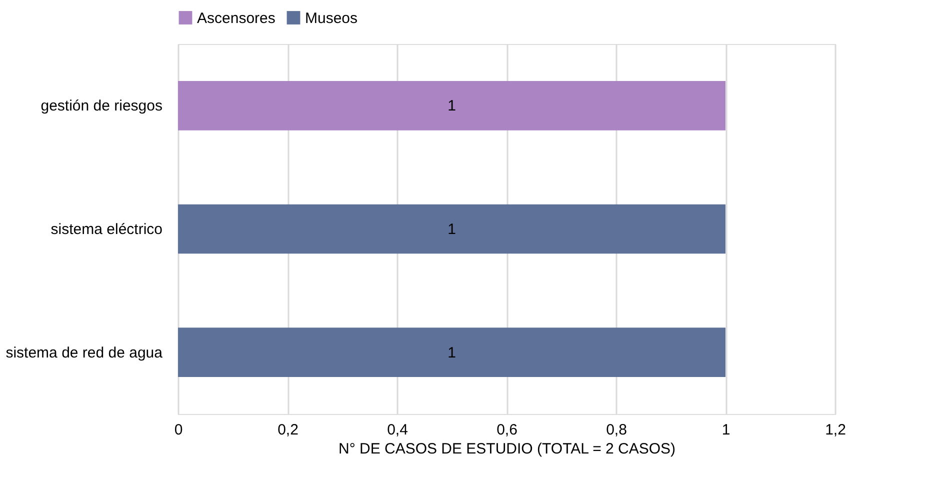 The width and height of the screenshot is (950, 501). Describe the element at coordinates (835, 430) in the screenshot. I see `x-tick-label: 1,2` at that location.